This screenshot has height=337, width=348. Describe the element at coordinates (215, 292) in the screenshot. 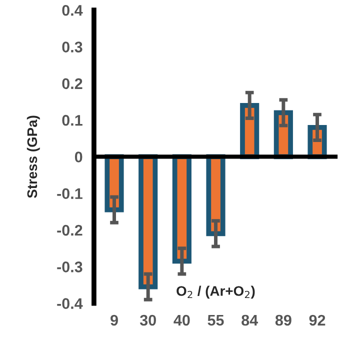

I see `x-axis-title: O$_{2}$ / (Ar+O$_{2}$)` at that location.